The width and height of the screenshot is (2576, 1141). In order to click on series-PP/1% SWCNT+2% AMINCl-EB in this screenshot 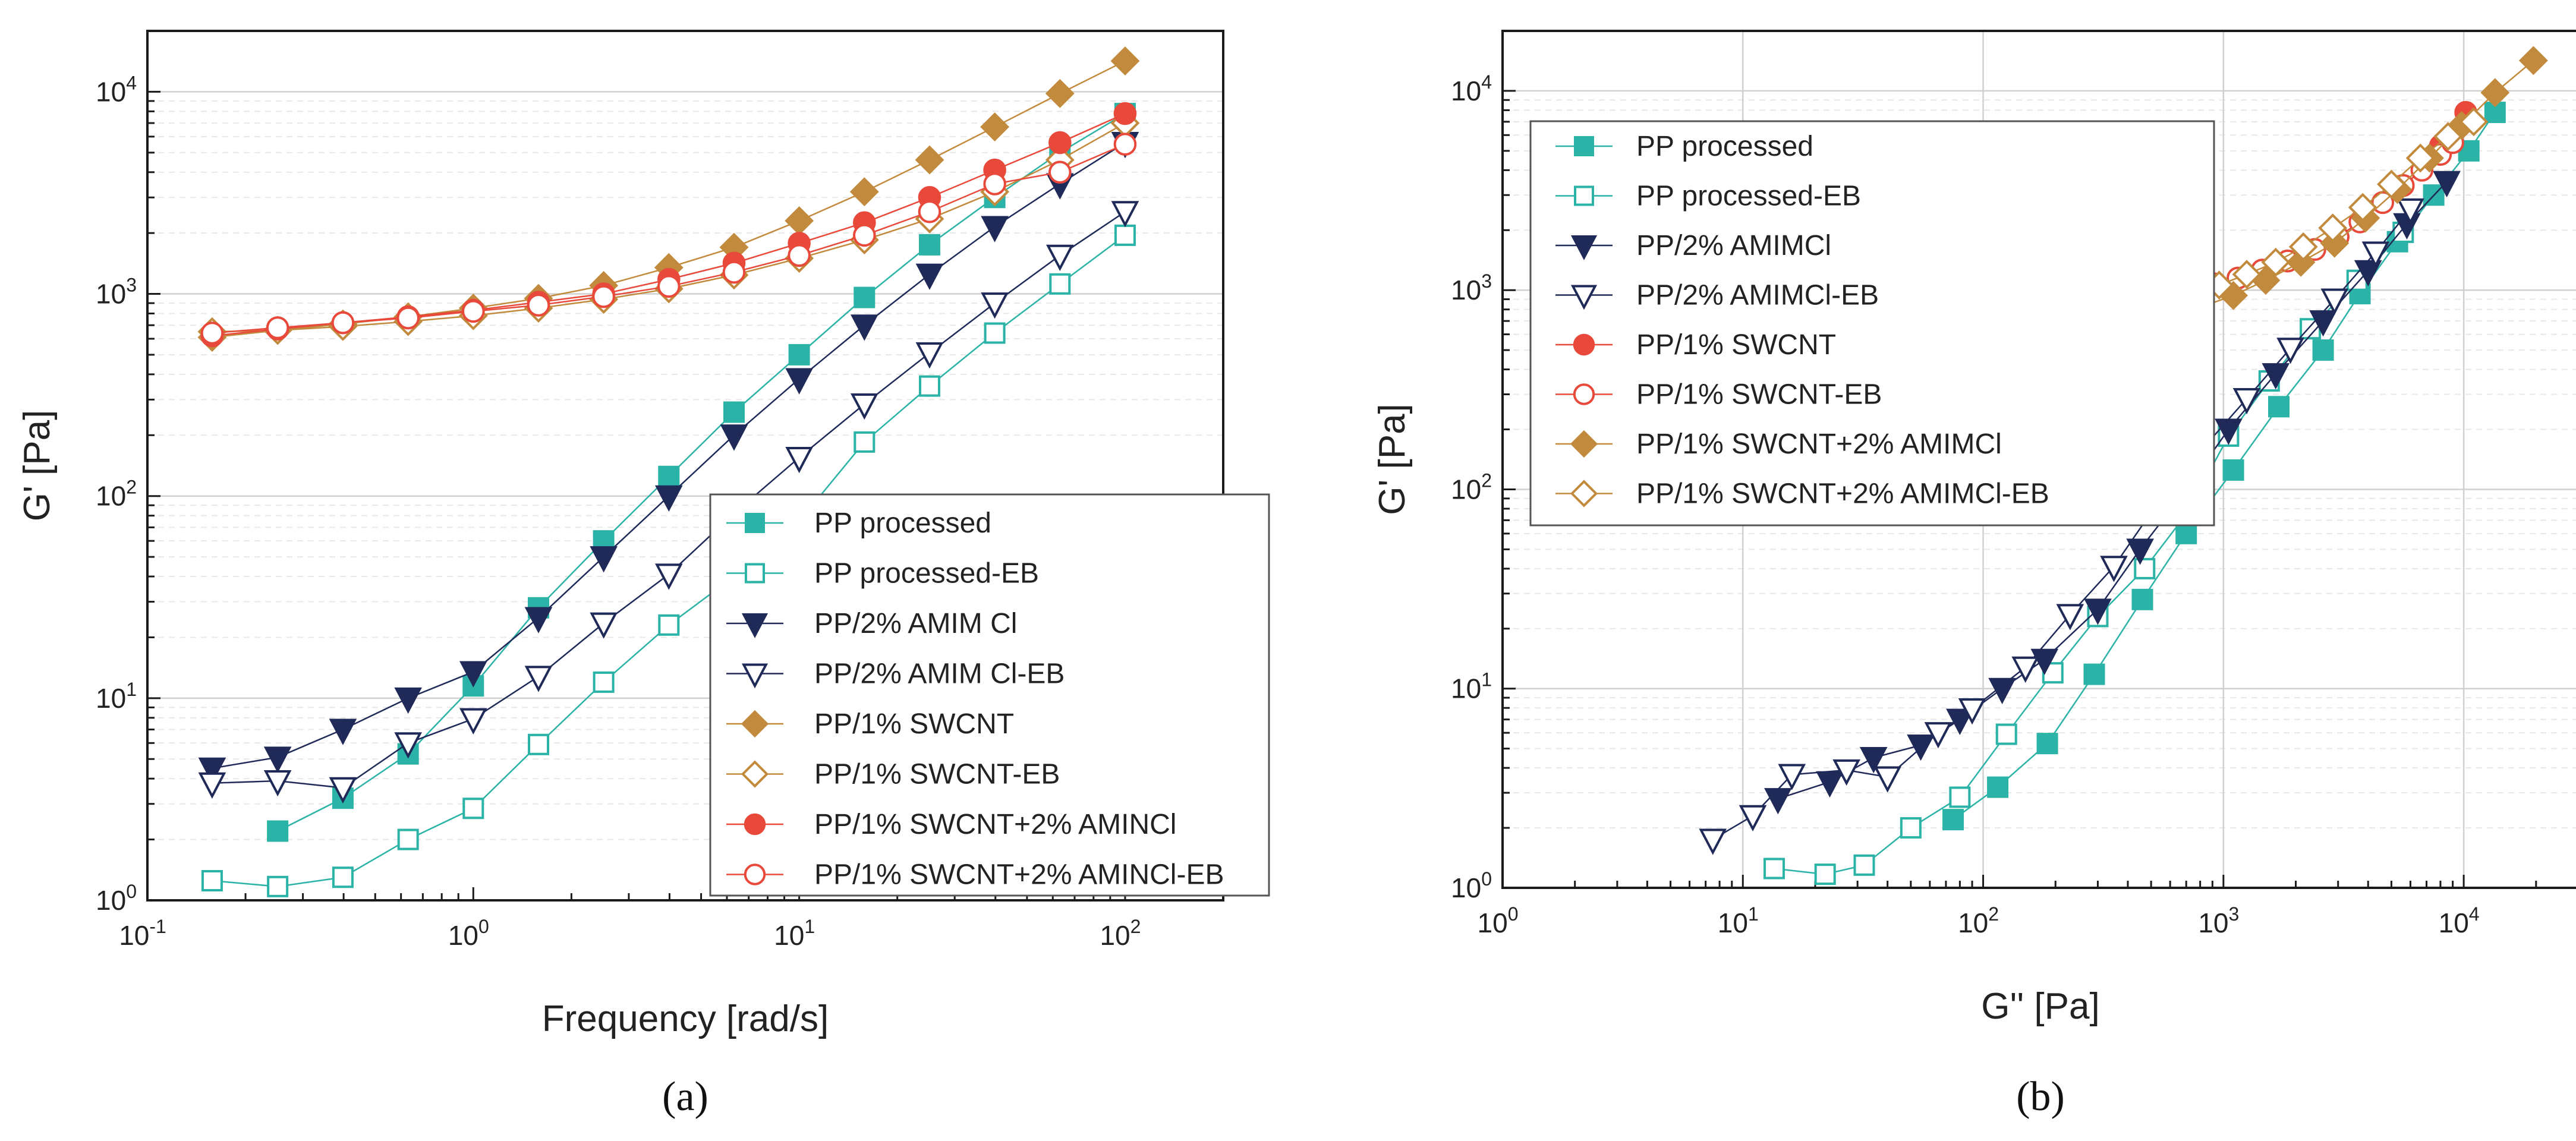, I will do `click(669, 239)`.